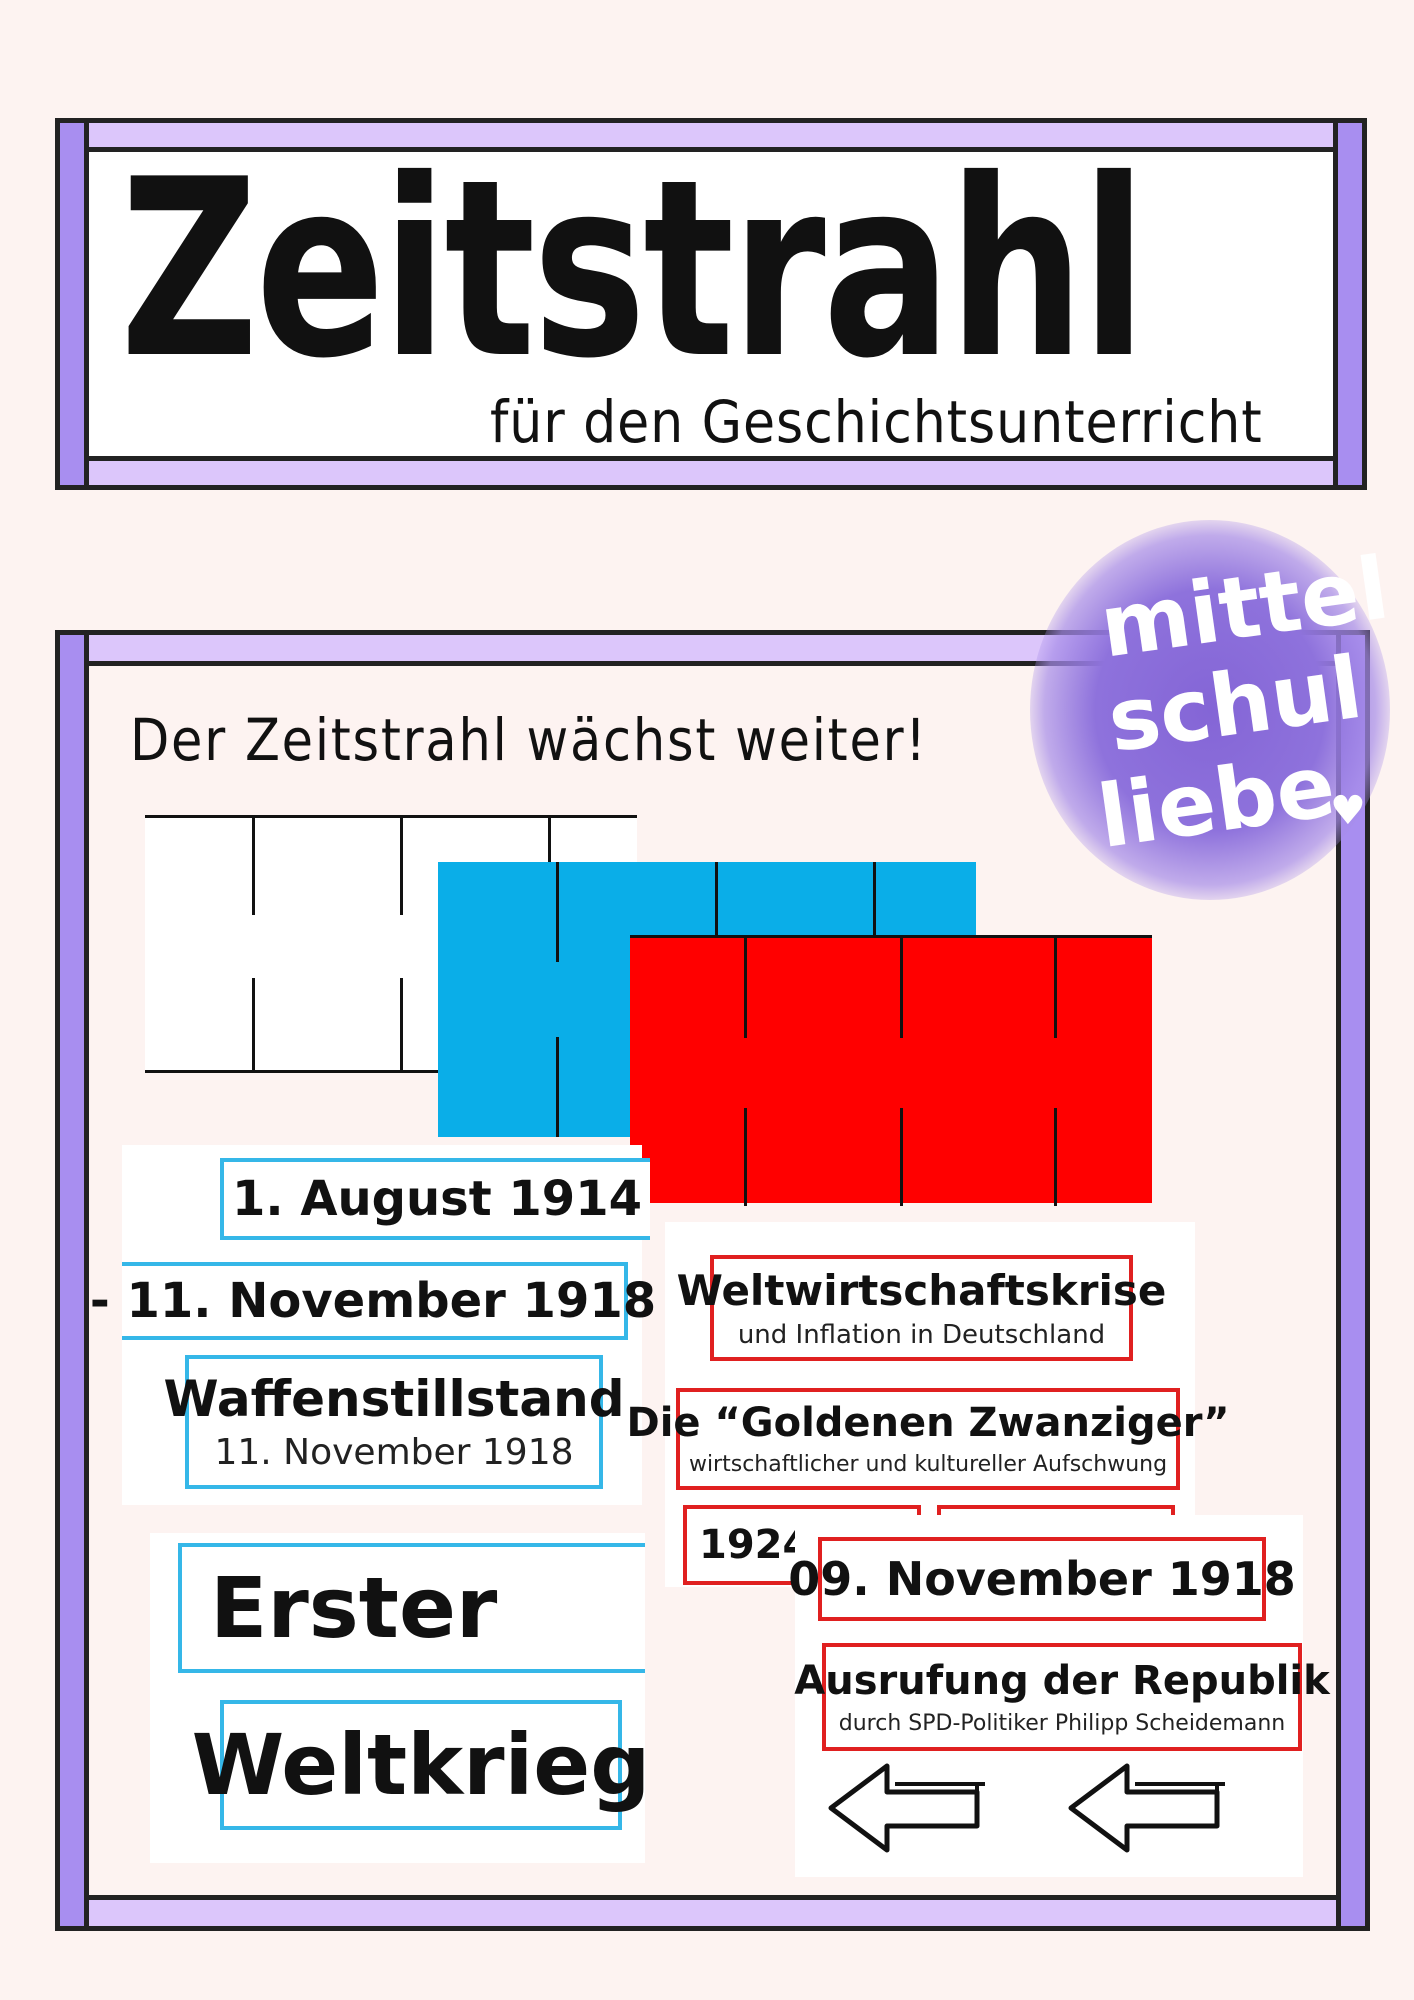  What do you see at coordinates (1350, 304) in the screenshot?
I see `header-frame-right` at bounding box center [1350, 304].